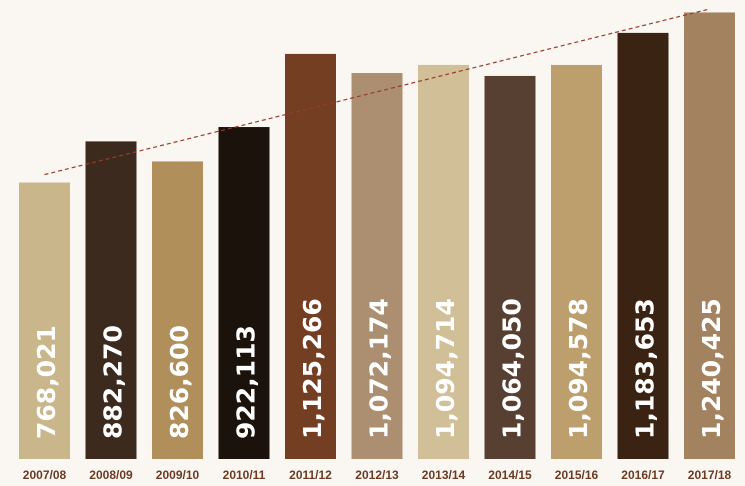 This screenshot has height=486, width=745. I want to click on value-label: 922,113, so click(246, 382).